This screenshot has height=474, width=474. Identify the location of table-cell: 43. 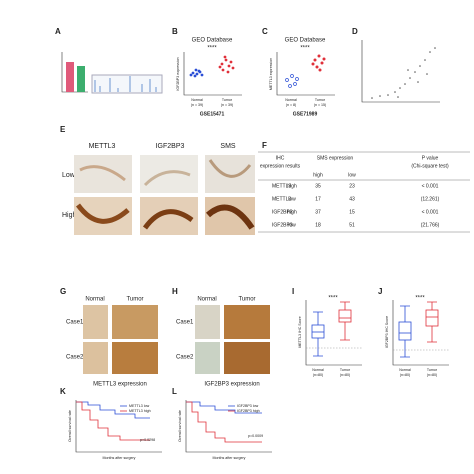
(352, 199).